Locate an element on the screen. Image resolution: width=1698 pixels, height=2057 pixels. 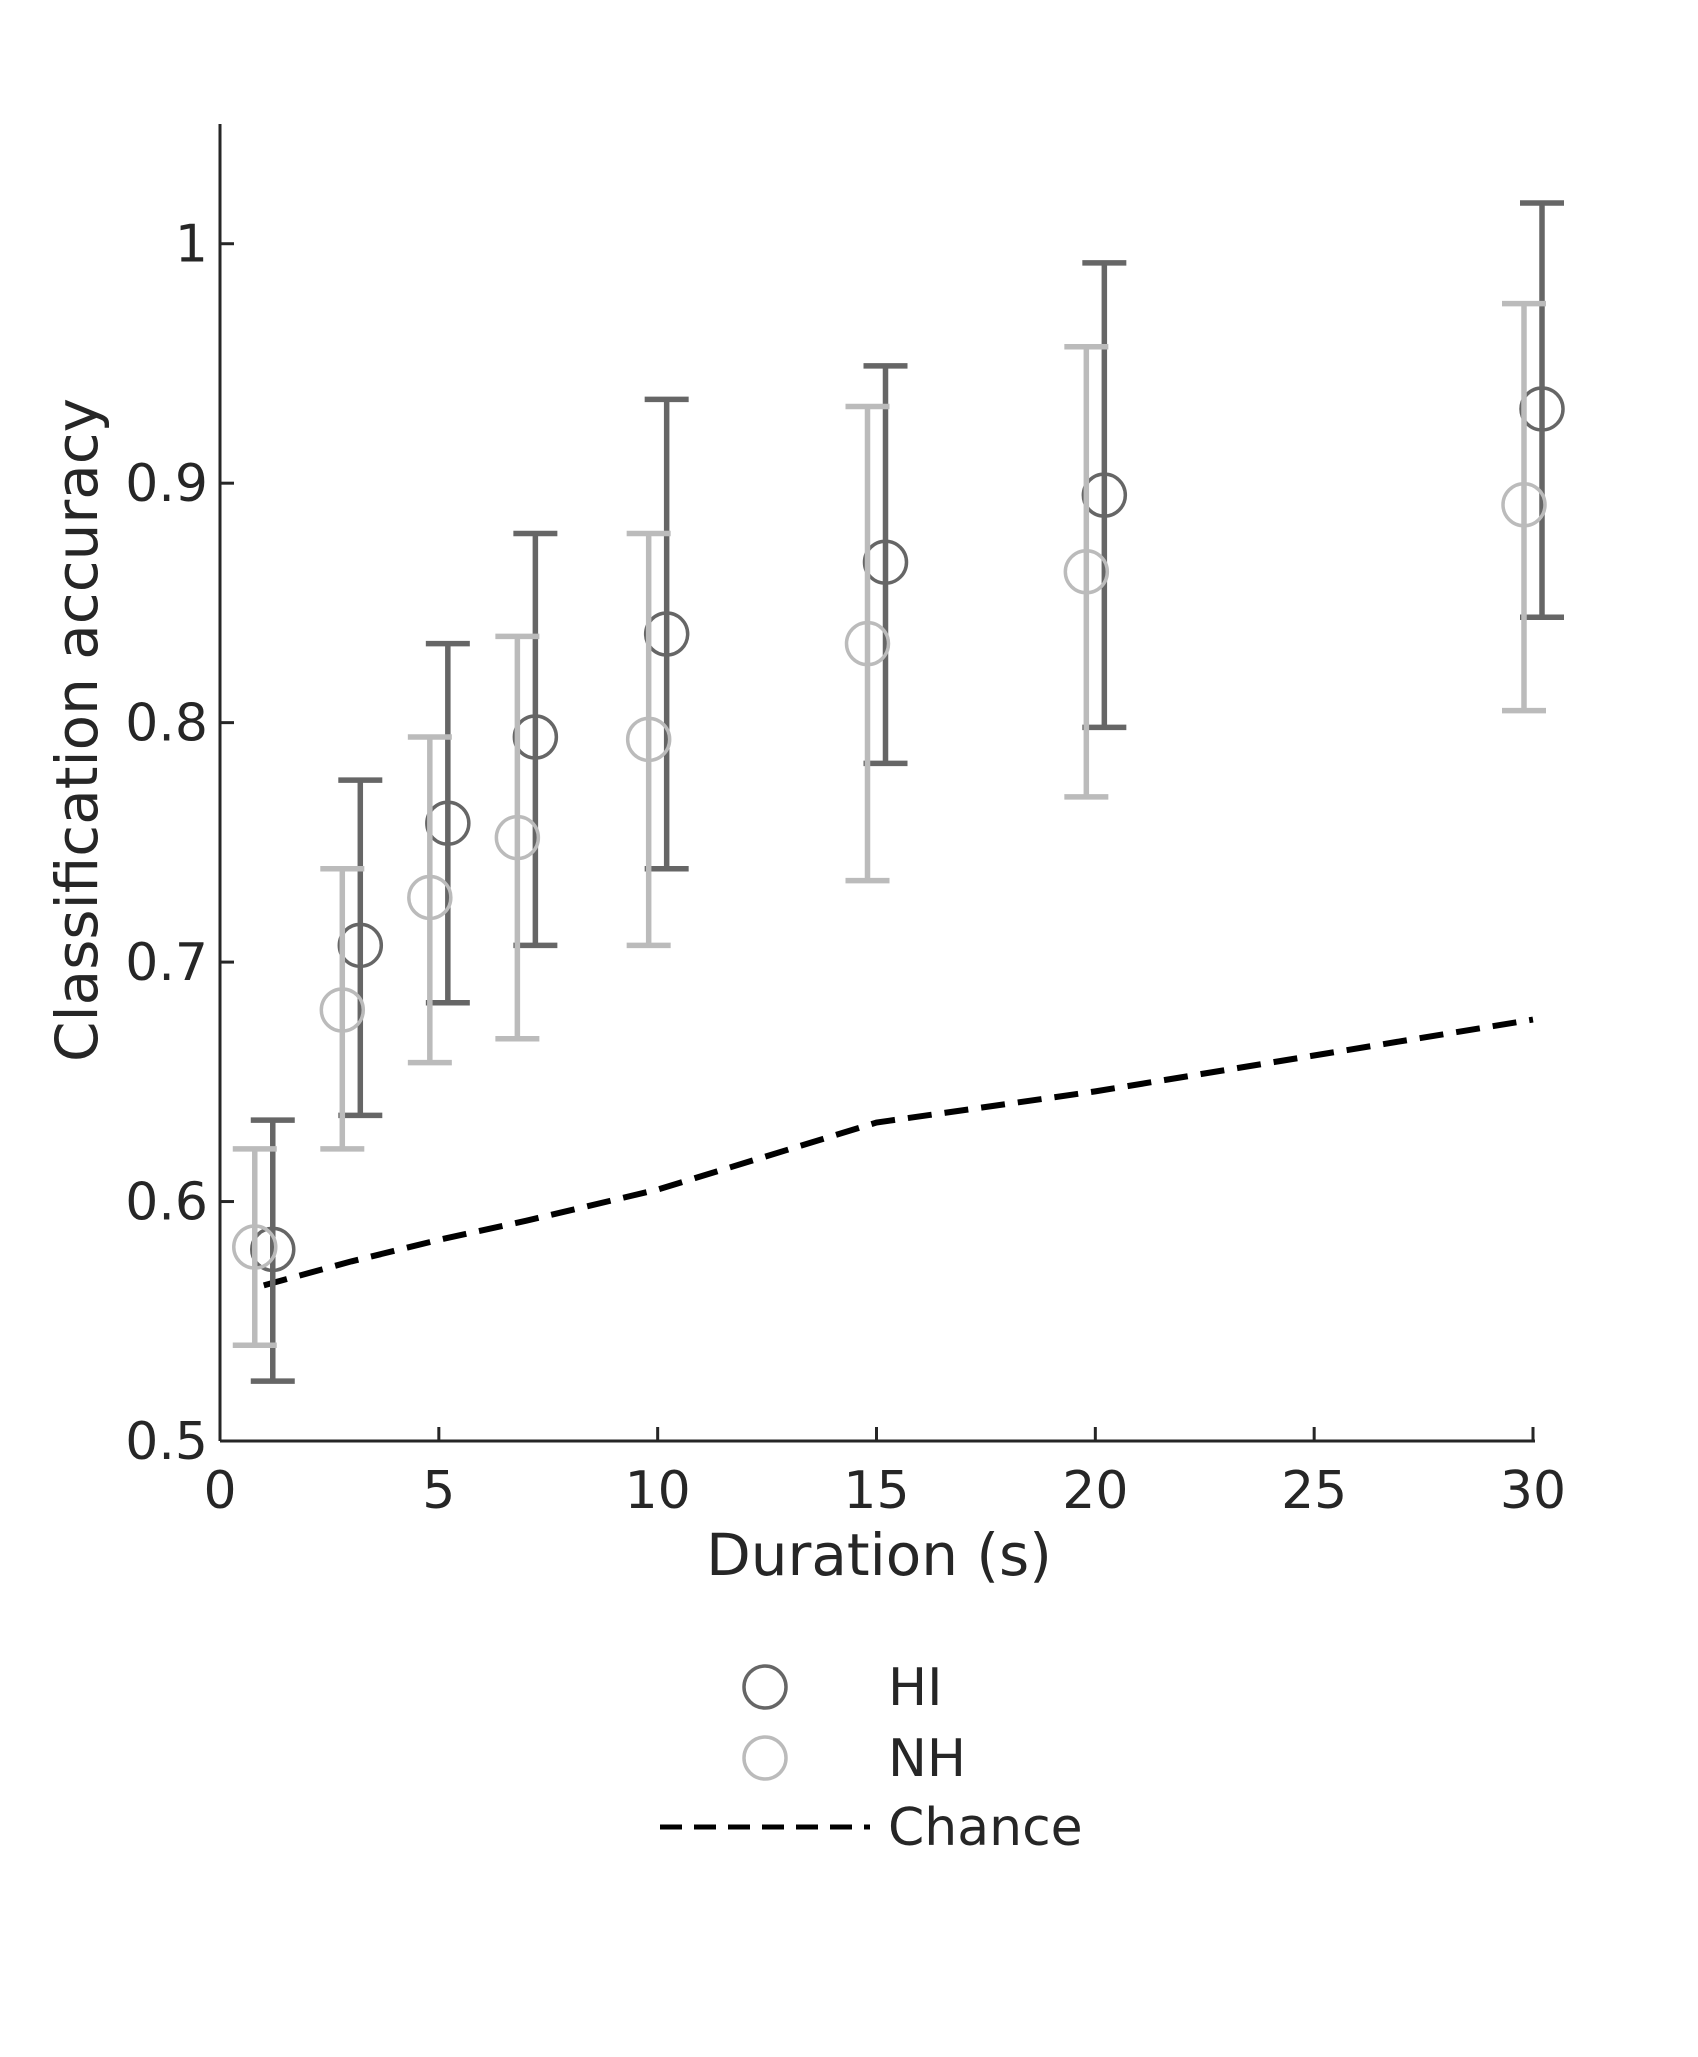
x-tick-label: 5 is located at coordinates (438, 1491).